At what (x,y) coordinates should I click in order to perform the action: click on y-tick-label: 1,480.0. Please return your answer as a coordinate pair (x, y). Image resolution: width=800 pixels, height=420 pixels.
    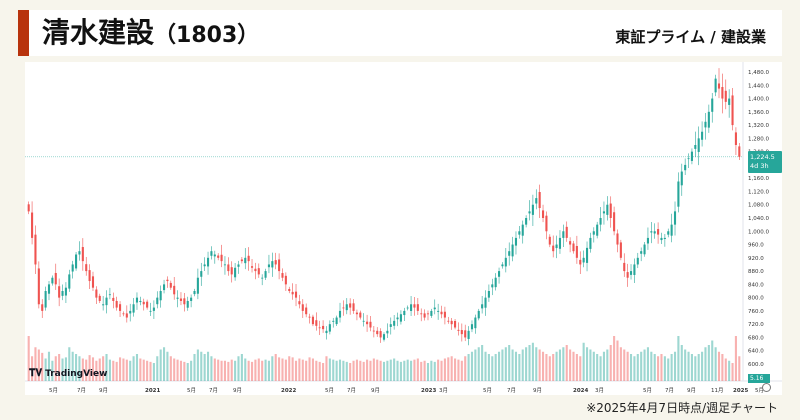
    Looking at the image, I should click on (758, 73).